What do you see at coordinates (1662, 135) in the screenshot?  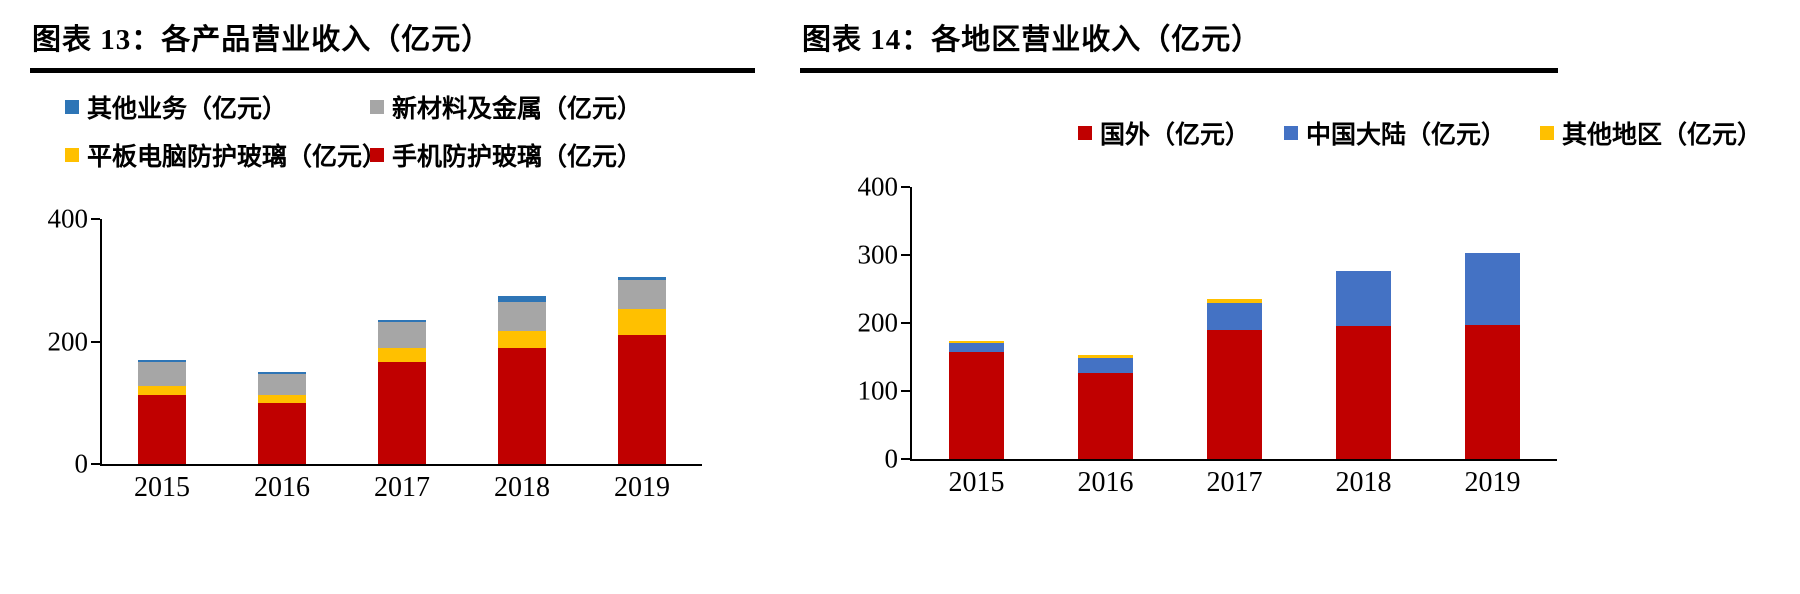 I see `legend-label: 其他地区（亿元）` at bounding box center [1662, 135].